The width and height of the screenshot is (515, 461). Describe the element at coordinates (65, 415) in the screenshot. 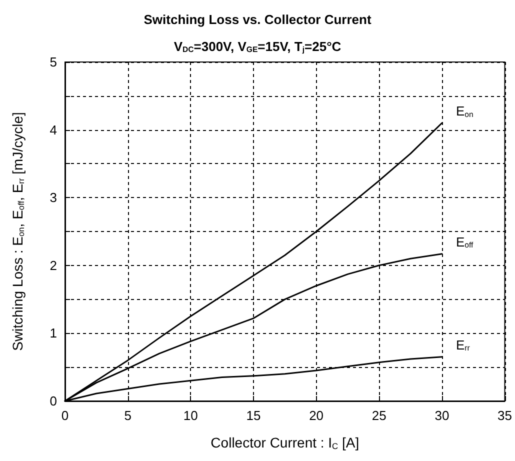

I see `x-tick-label: 0` at that location.